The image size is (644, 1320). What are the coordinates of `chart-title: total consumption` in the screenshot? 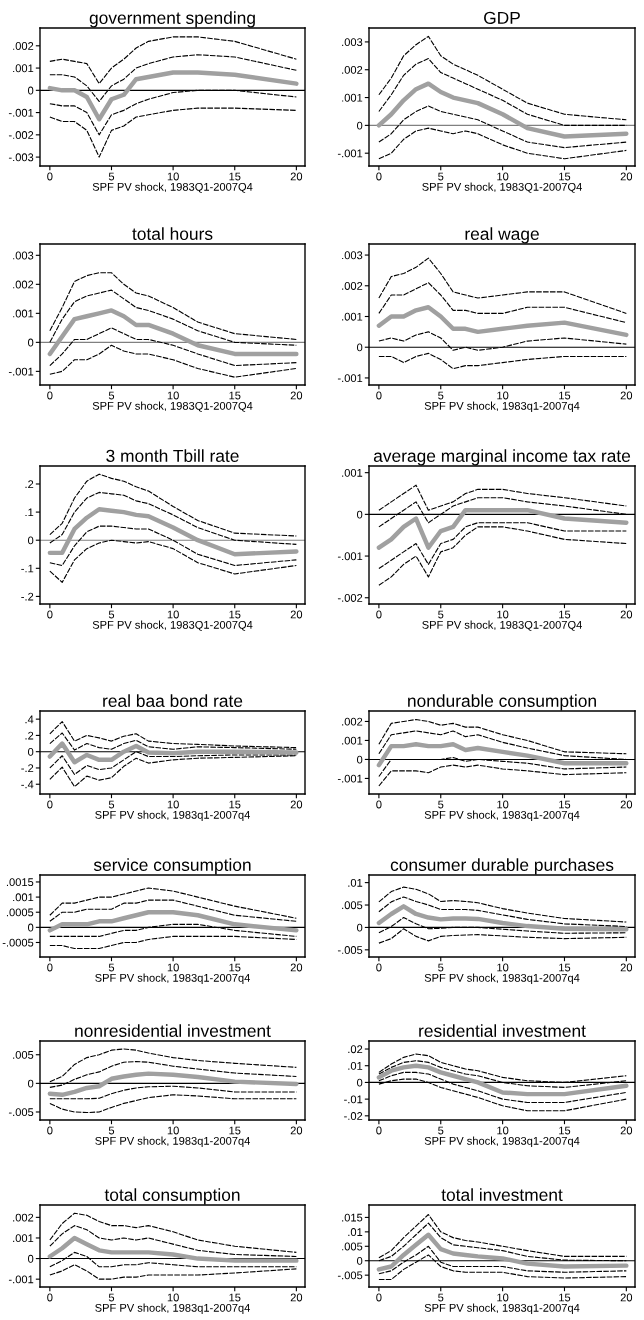 It's located at (172, 1196).